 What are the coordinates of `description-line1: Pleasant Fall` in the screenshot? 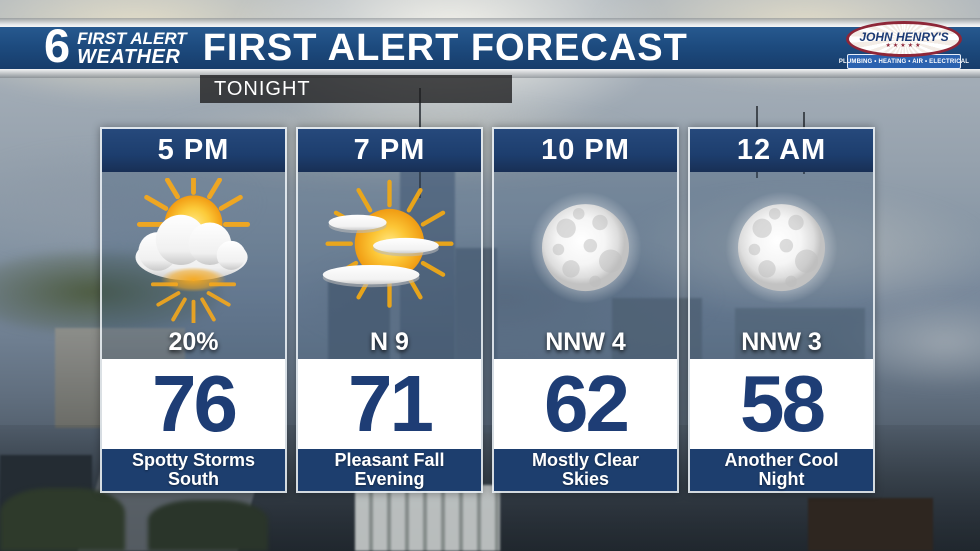 It's located at (389, 460).